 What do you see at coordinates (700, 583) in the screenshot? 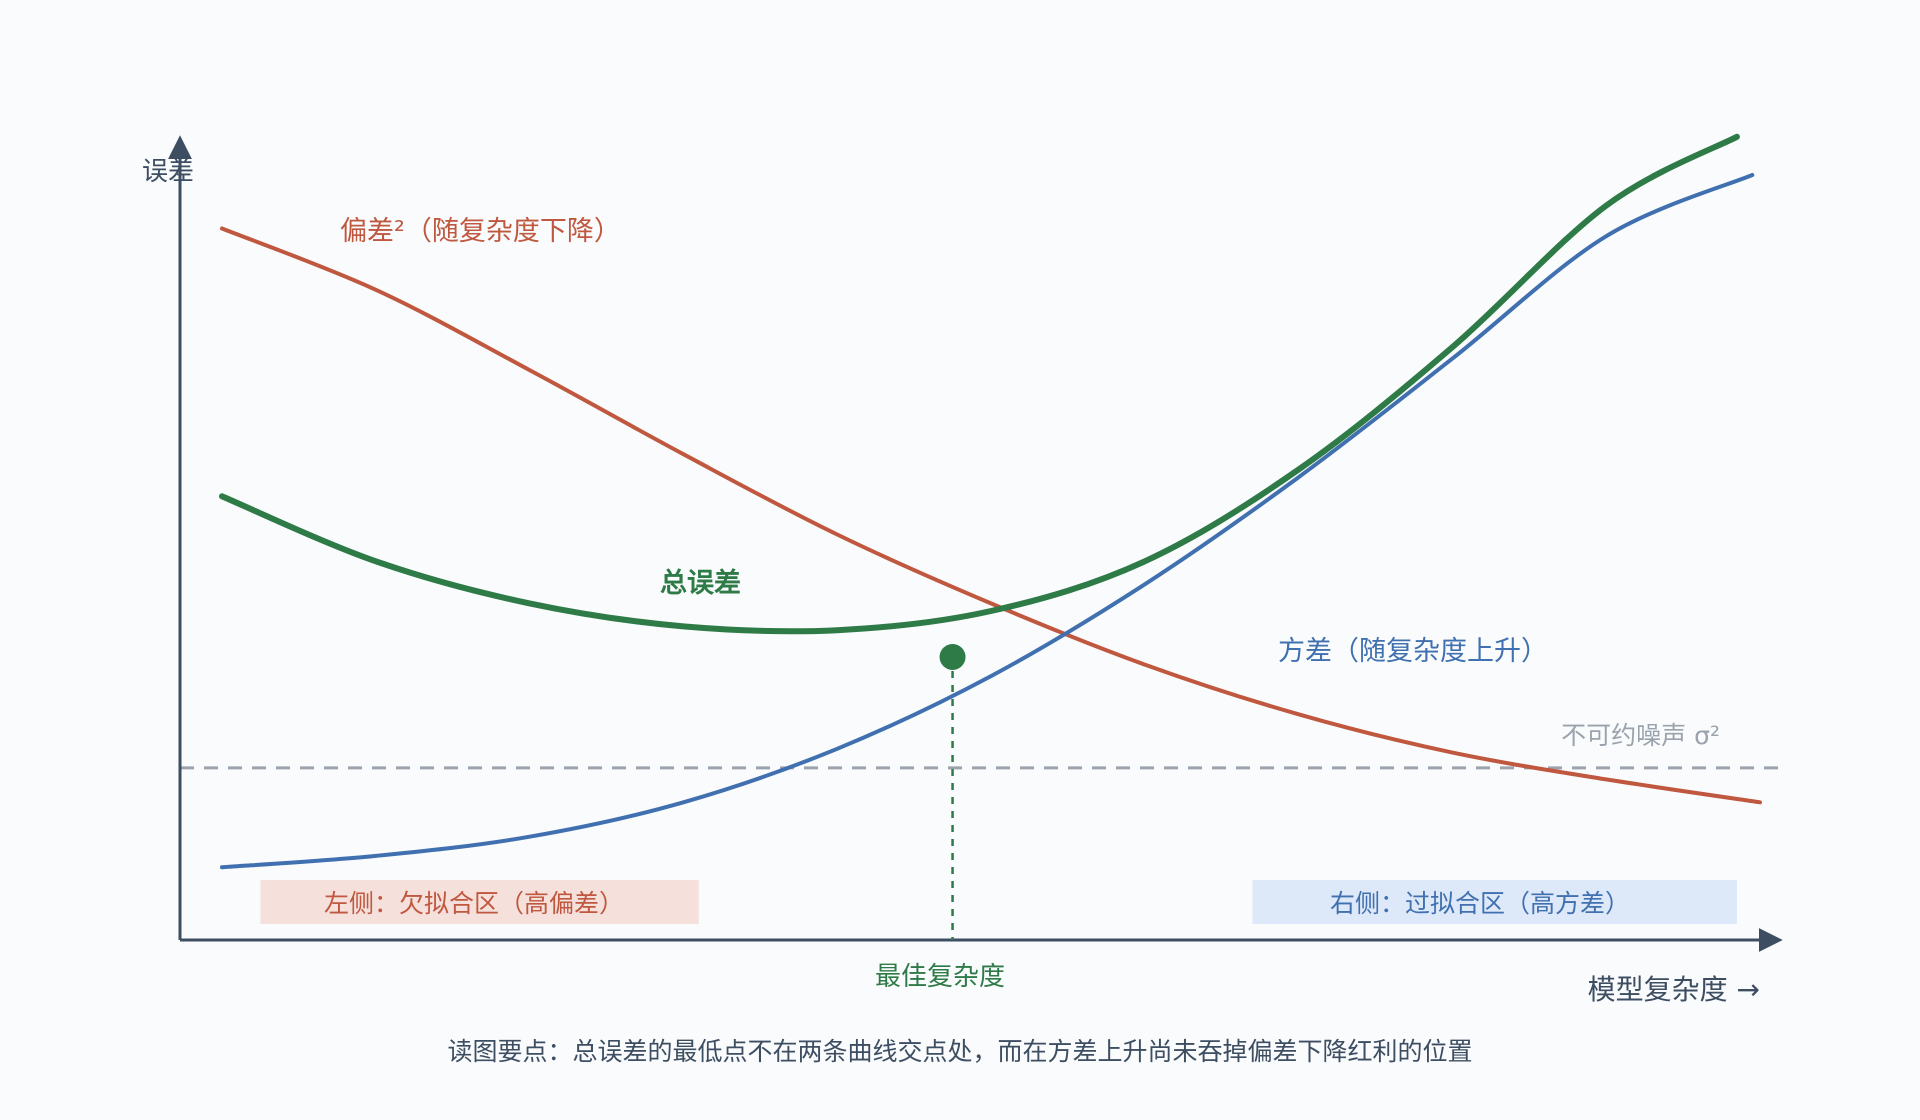
I see `total-error-series-label: 总误差` at bounding box center [700, 583].